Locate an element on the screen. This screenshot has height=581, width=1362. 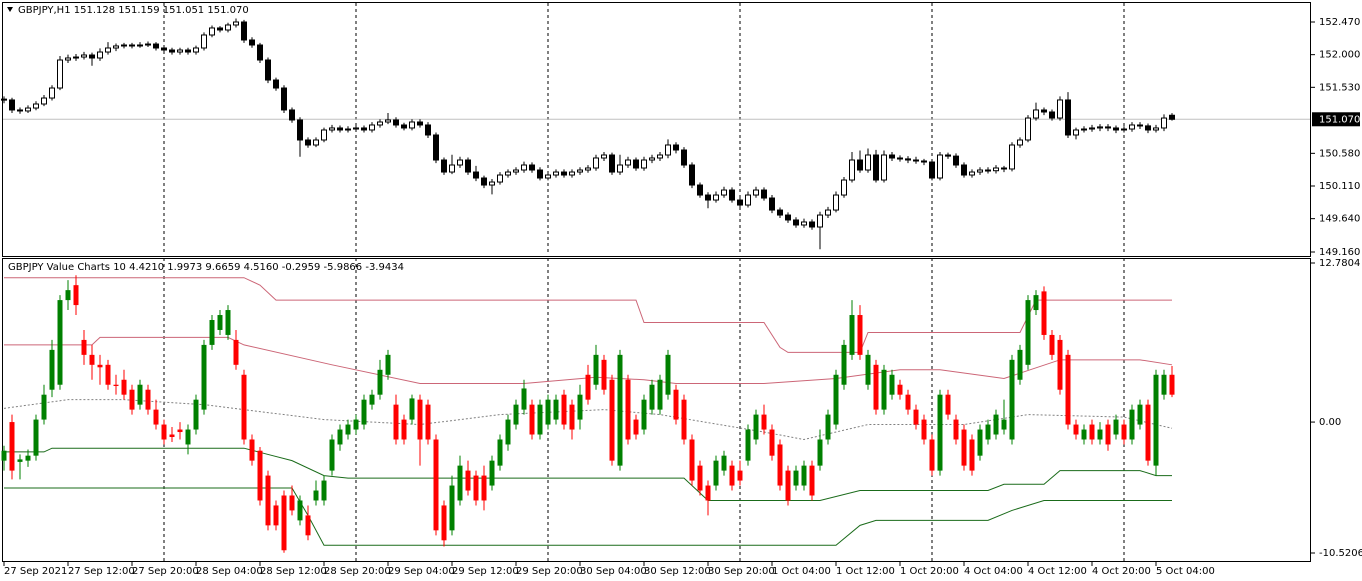
y-tick-label: 152.000 is located at coordinates (1339, 55).